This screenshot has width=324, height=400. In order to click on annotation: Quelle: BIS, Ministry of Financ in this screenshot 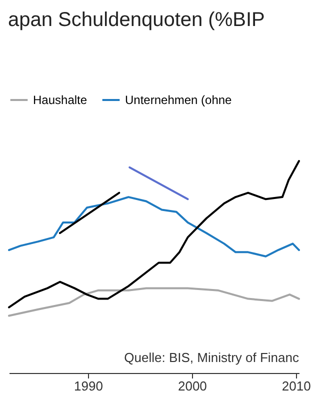, I will do `click(212, 357)`.